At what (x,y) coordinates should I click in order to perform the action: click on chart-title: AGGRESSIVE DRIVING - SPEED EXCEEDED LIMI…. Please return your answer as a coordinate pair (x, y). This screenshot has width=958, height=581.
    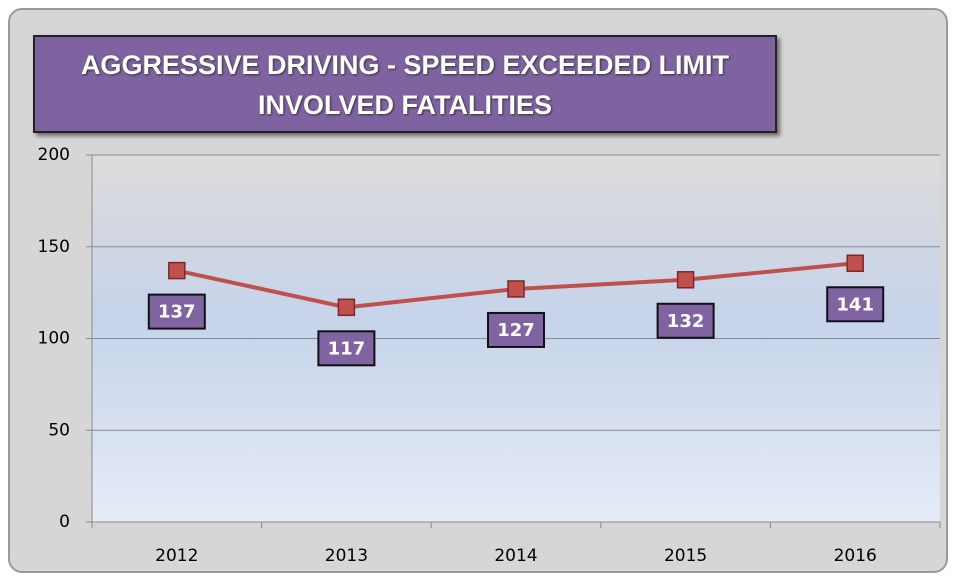
    Looking at the image, I should click on (405, 84).